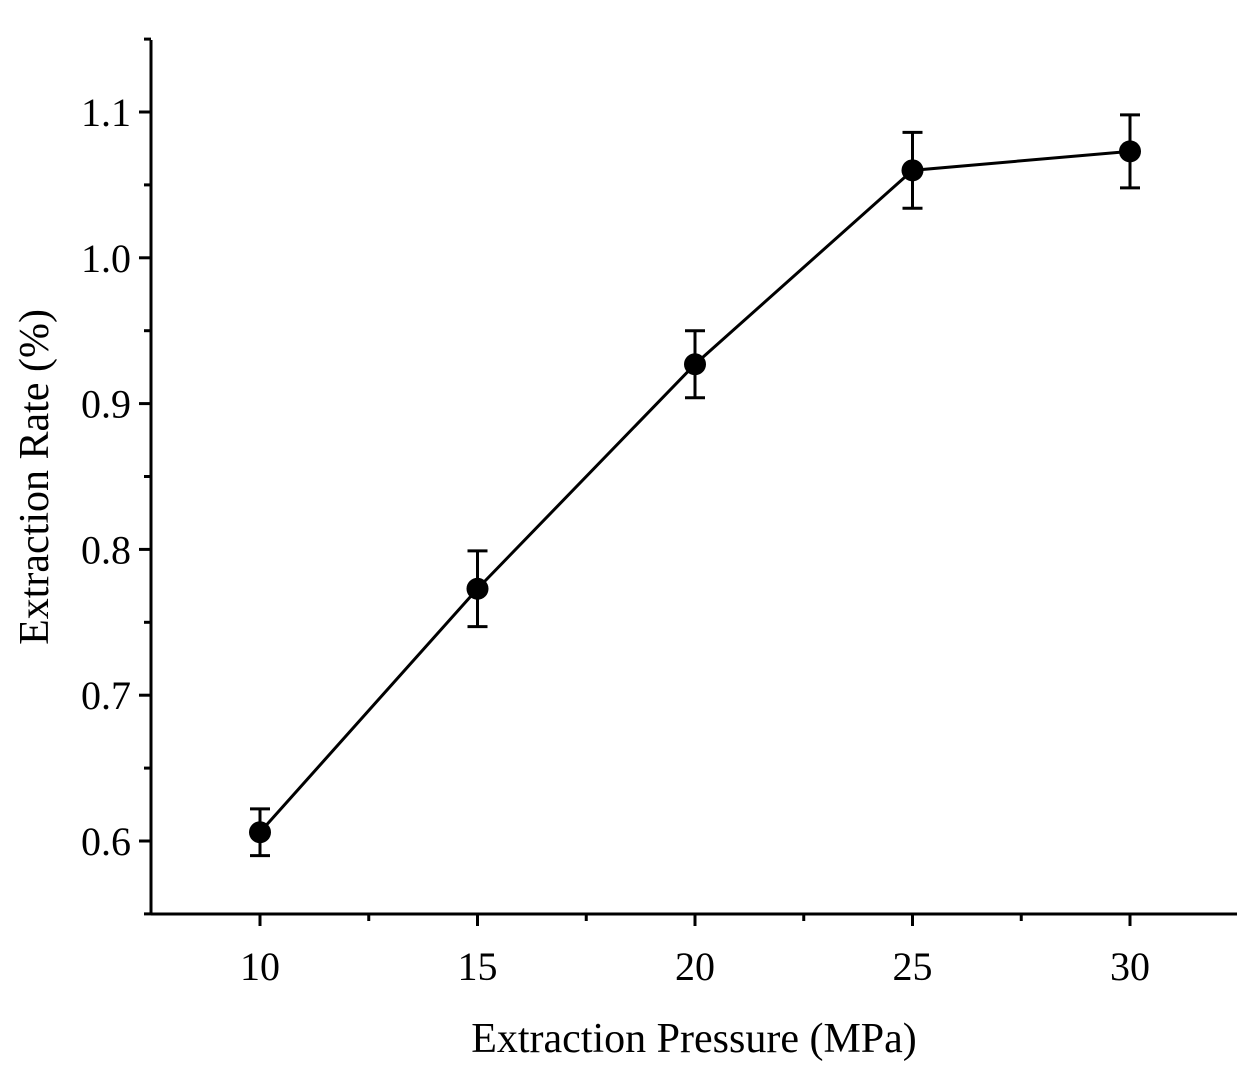 The height and width of the screenshot is (1079, 1253). What do you see at coordinates (106, 549) in the screenshot?
I see `y-tick-label: 0.8` at bounding box center [106, 549].